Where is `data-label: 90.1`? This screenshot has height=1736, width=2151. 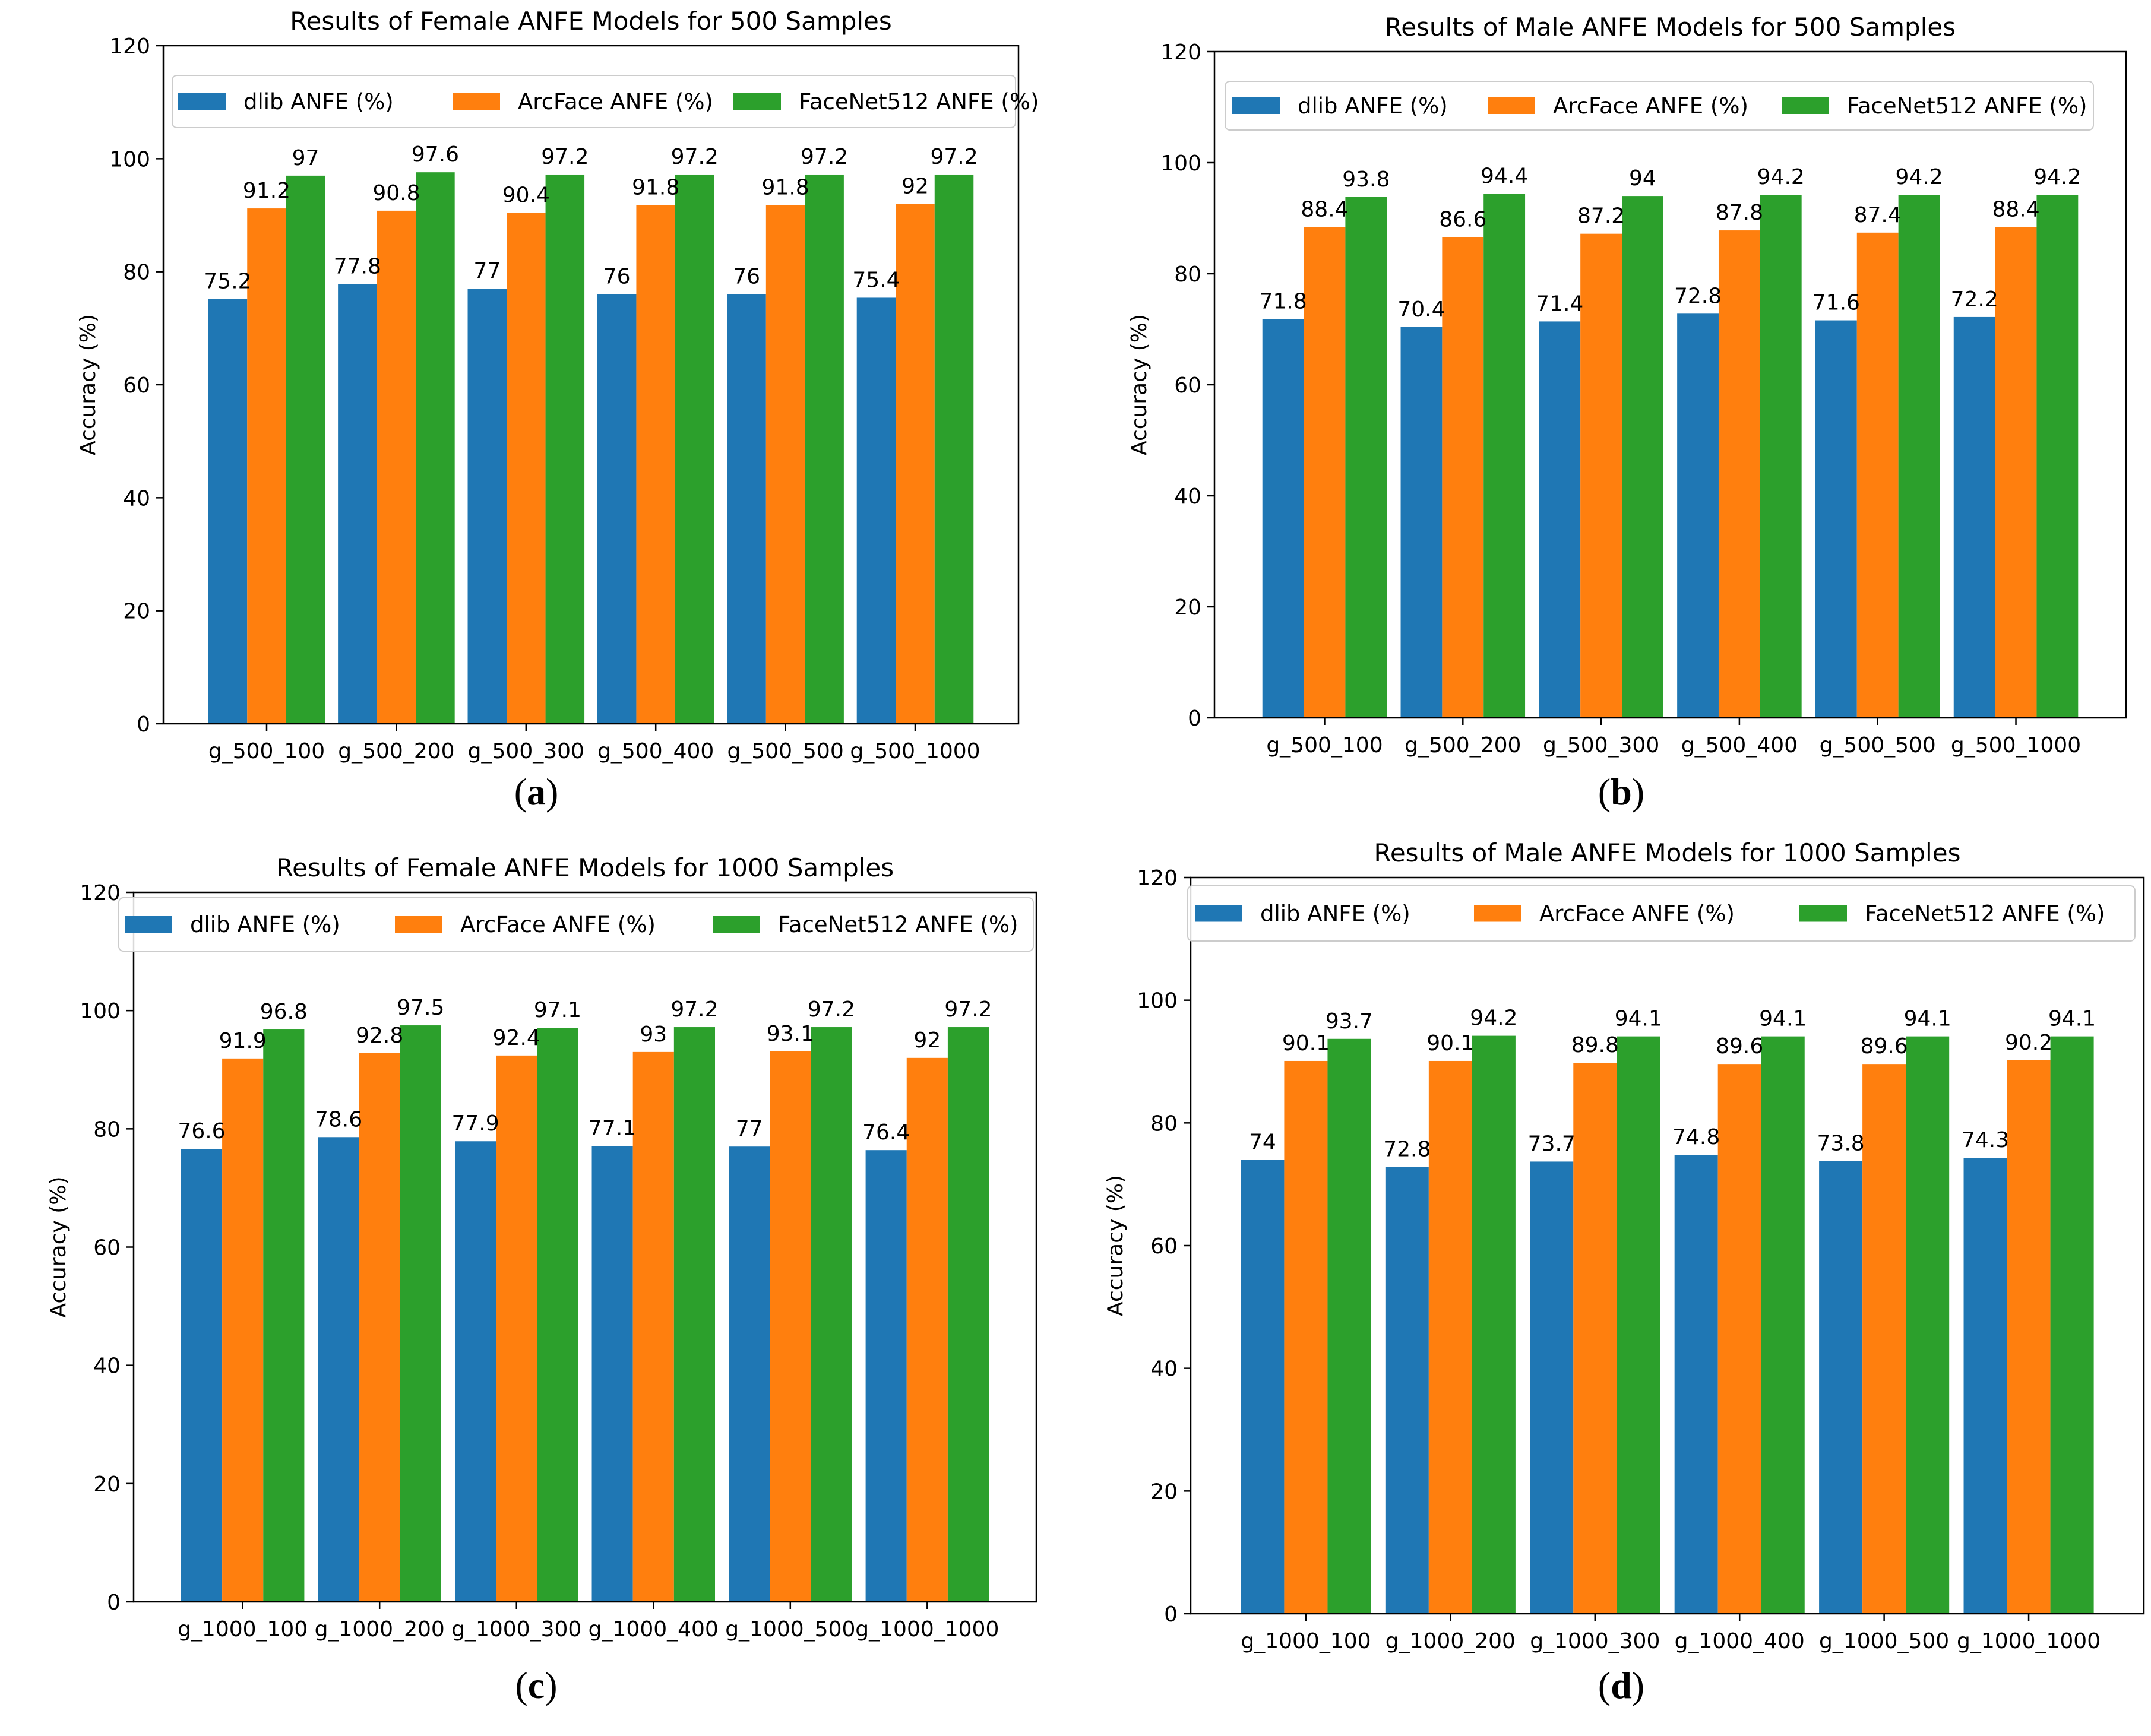 data-label: 90.1 is located at coordinates (1306, 1043).